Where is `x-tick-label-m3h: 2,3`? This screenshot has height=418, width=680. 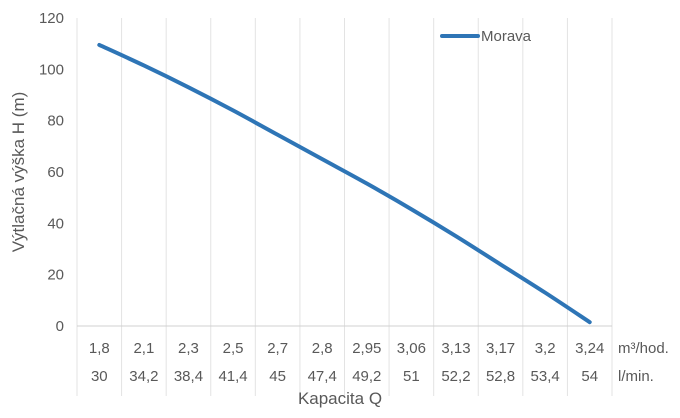
x-tick-label-m3h: 2,3 is located at coordinates (188, 348).